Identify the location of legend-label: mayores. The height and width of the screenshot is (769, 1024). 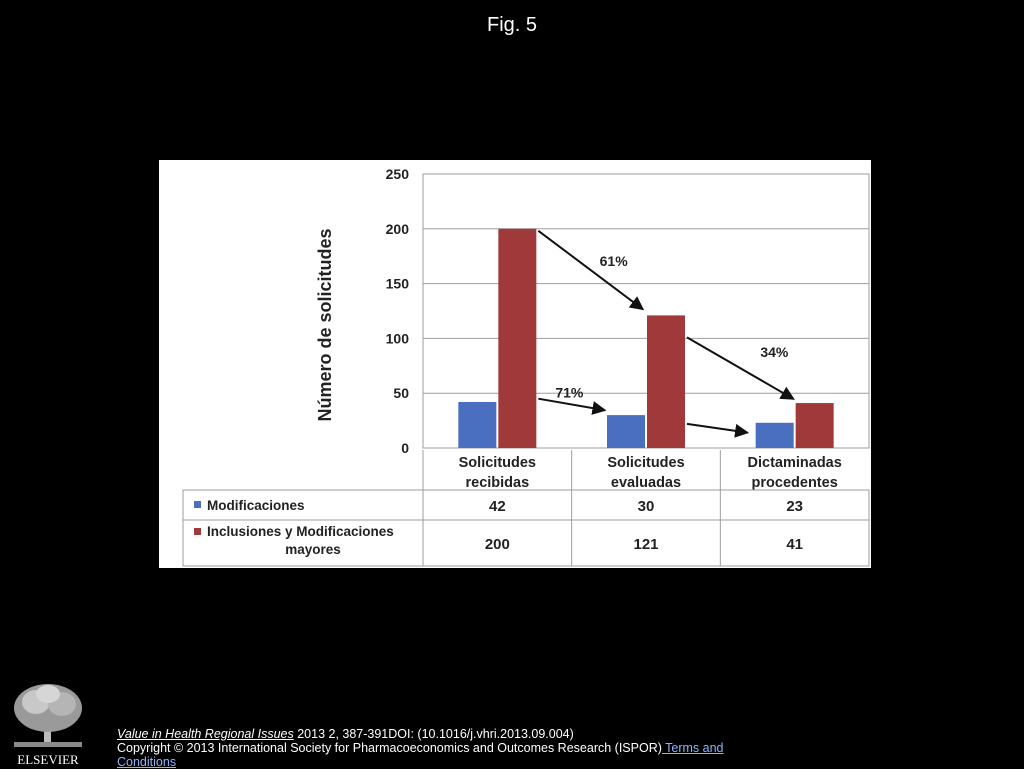
(313, 549).